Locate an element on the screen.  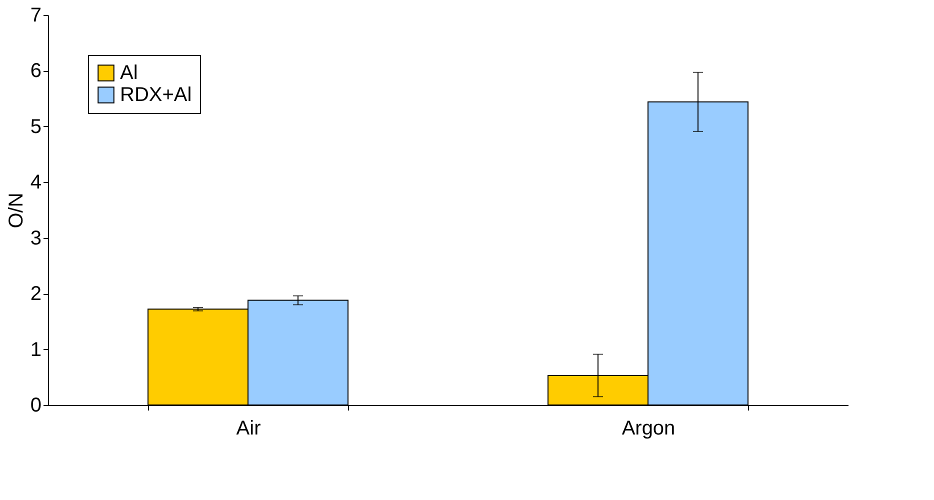
y-tick-label: 4 is located at coordinates (36, 183).